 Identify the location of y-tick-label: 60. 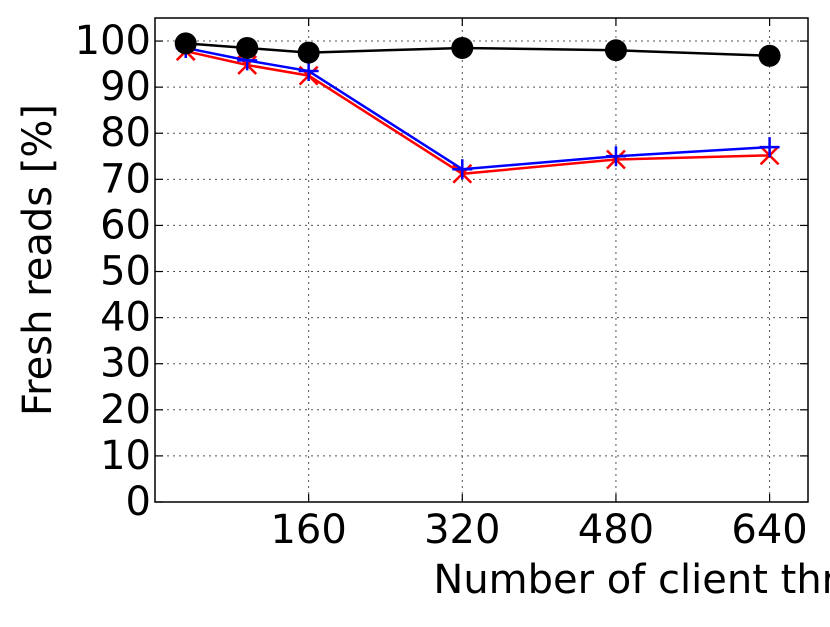
(125, 225).